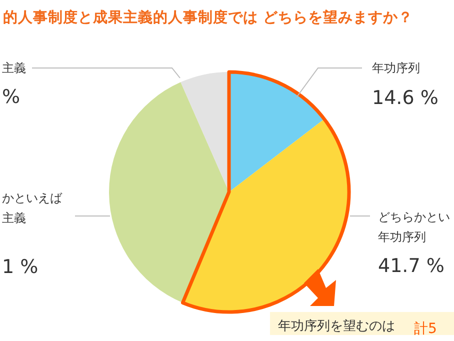  Describe the element at coordinates (405, 98) in the screenshot. I see `data-label: 14.6 %` at that location.